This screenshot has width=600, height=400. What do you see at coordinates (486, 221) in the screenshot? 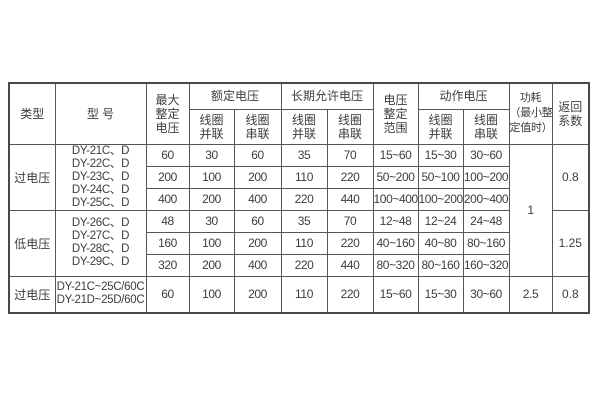
I see `data-cell: 24~48` at bounding box center [486, 221].